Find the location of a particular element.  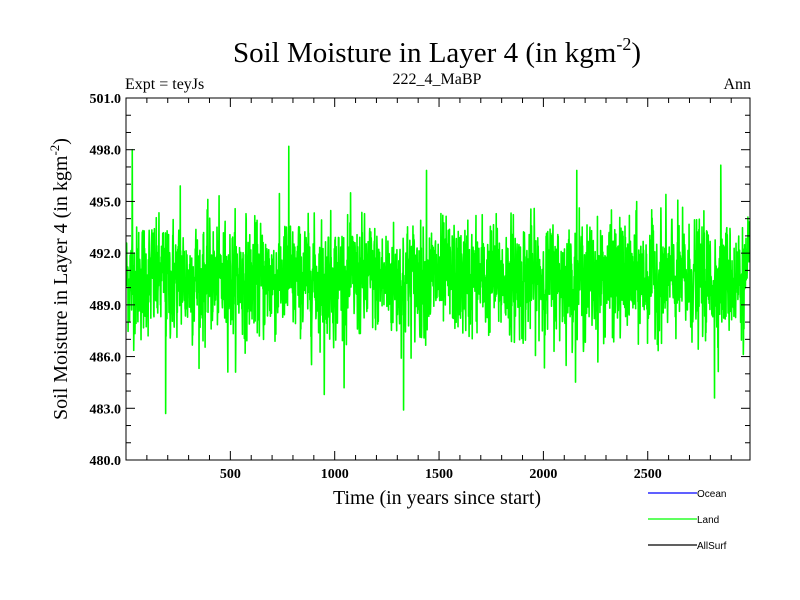

y-tick-label: 498.0 is located at coordinates (106, 151).